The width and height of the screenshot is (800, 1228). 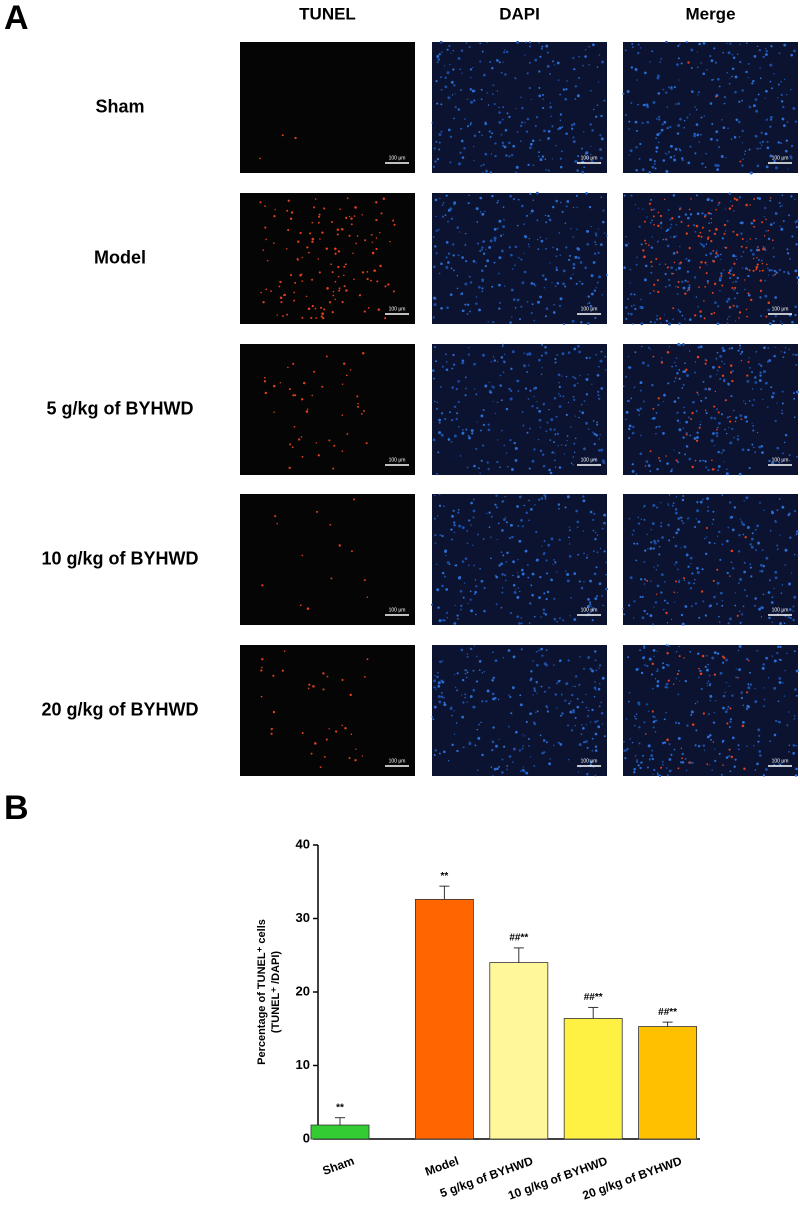 I want to click on micrograph: 100 μm, so click(x=519, y=107).